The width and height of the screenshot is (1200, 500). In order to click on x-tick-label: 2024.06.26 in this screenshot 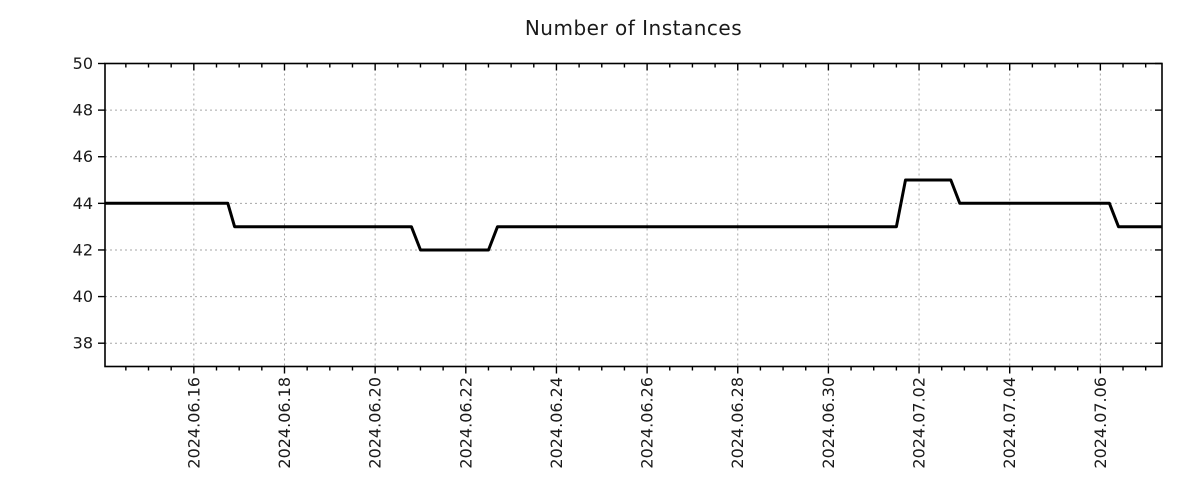, I will do `click(647, 423)`.